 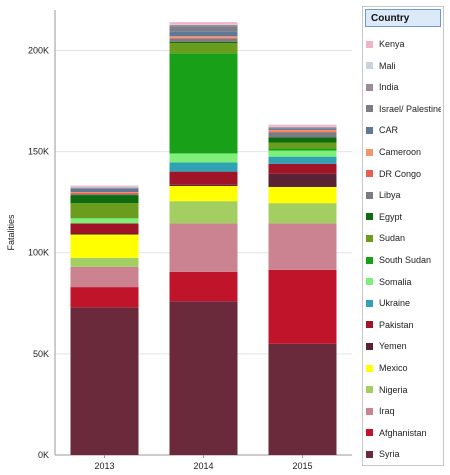 What do you see at coordinates (392, 238) in the screenshot?
I see `legend-label: Sudan` at bounding box center [392, 238].